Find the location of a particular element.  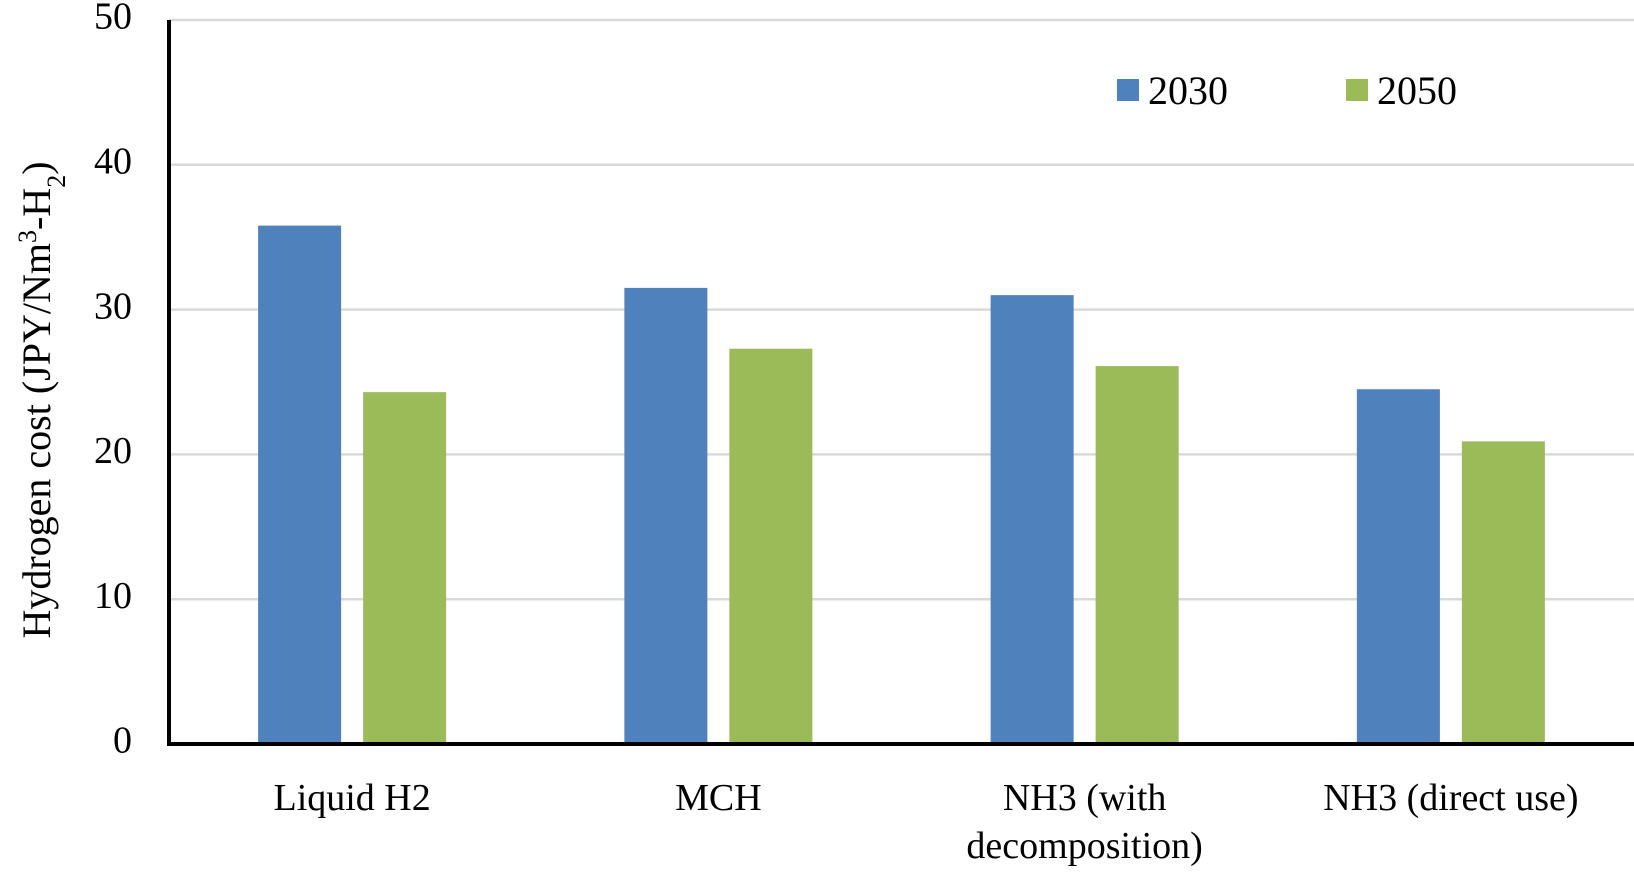

legend: 2030 2050 is located at coordinates (1287, 90).